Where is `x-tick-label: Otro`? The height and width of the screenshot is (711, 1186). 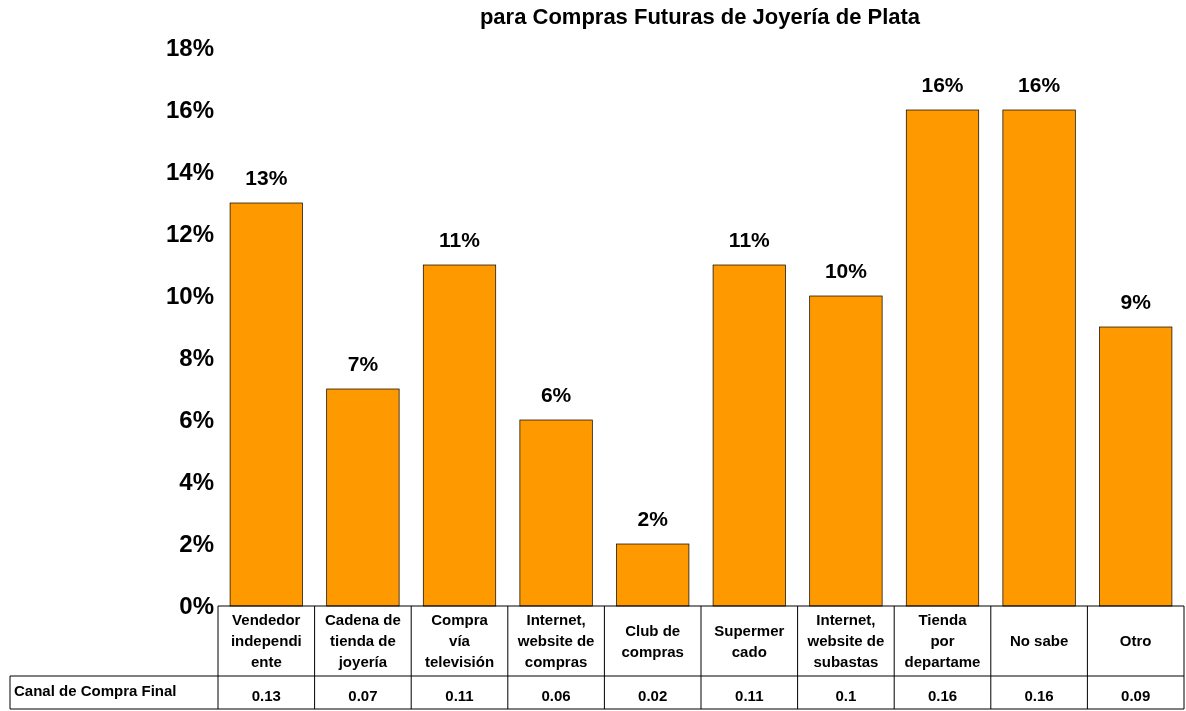
x-tick-label: Otro is located at coordinates (1135, 641).